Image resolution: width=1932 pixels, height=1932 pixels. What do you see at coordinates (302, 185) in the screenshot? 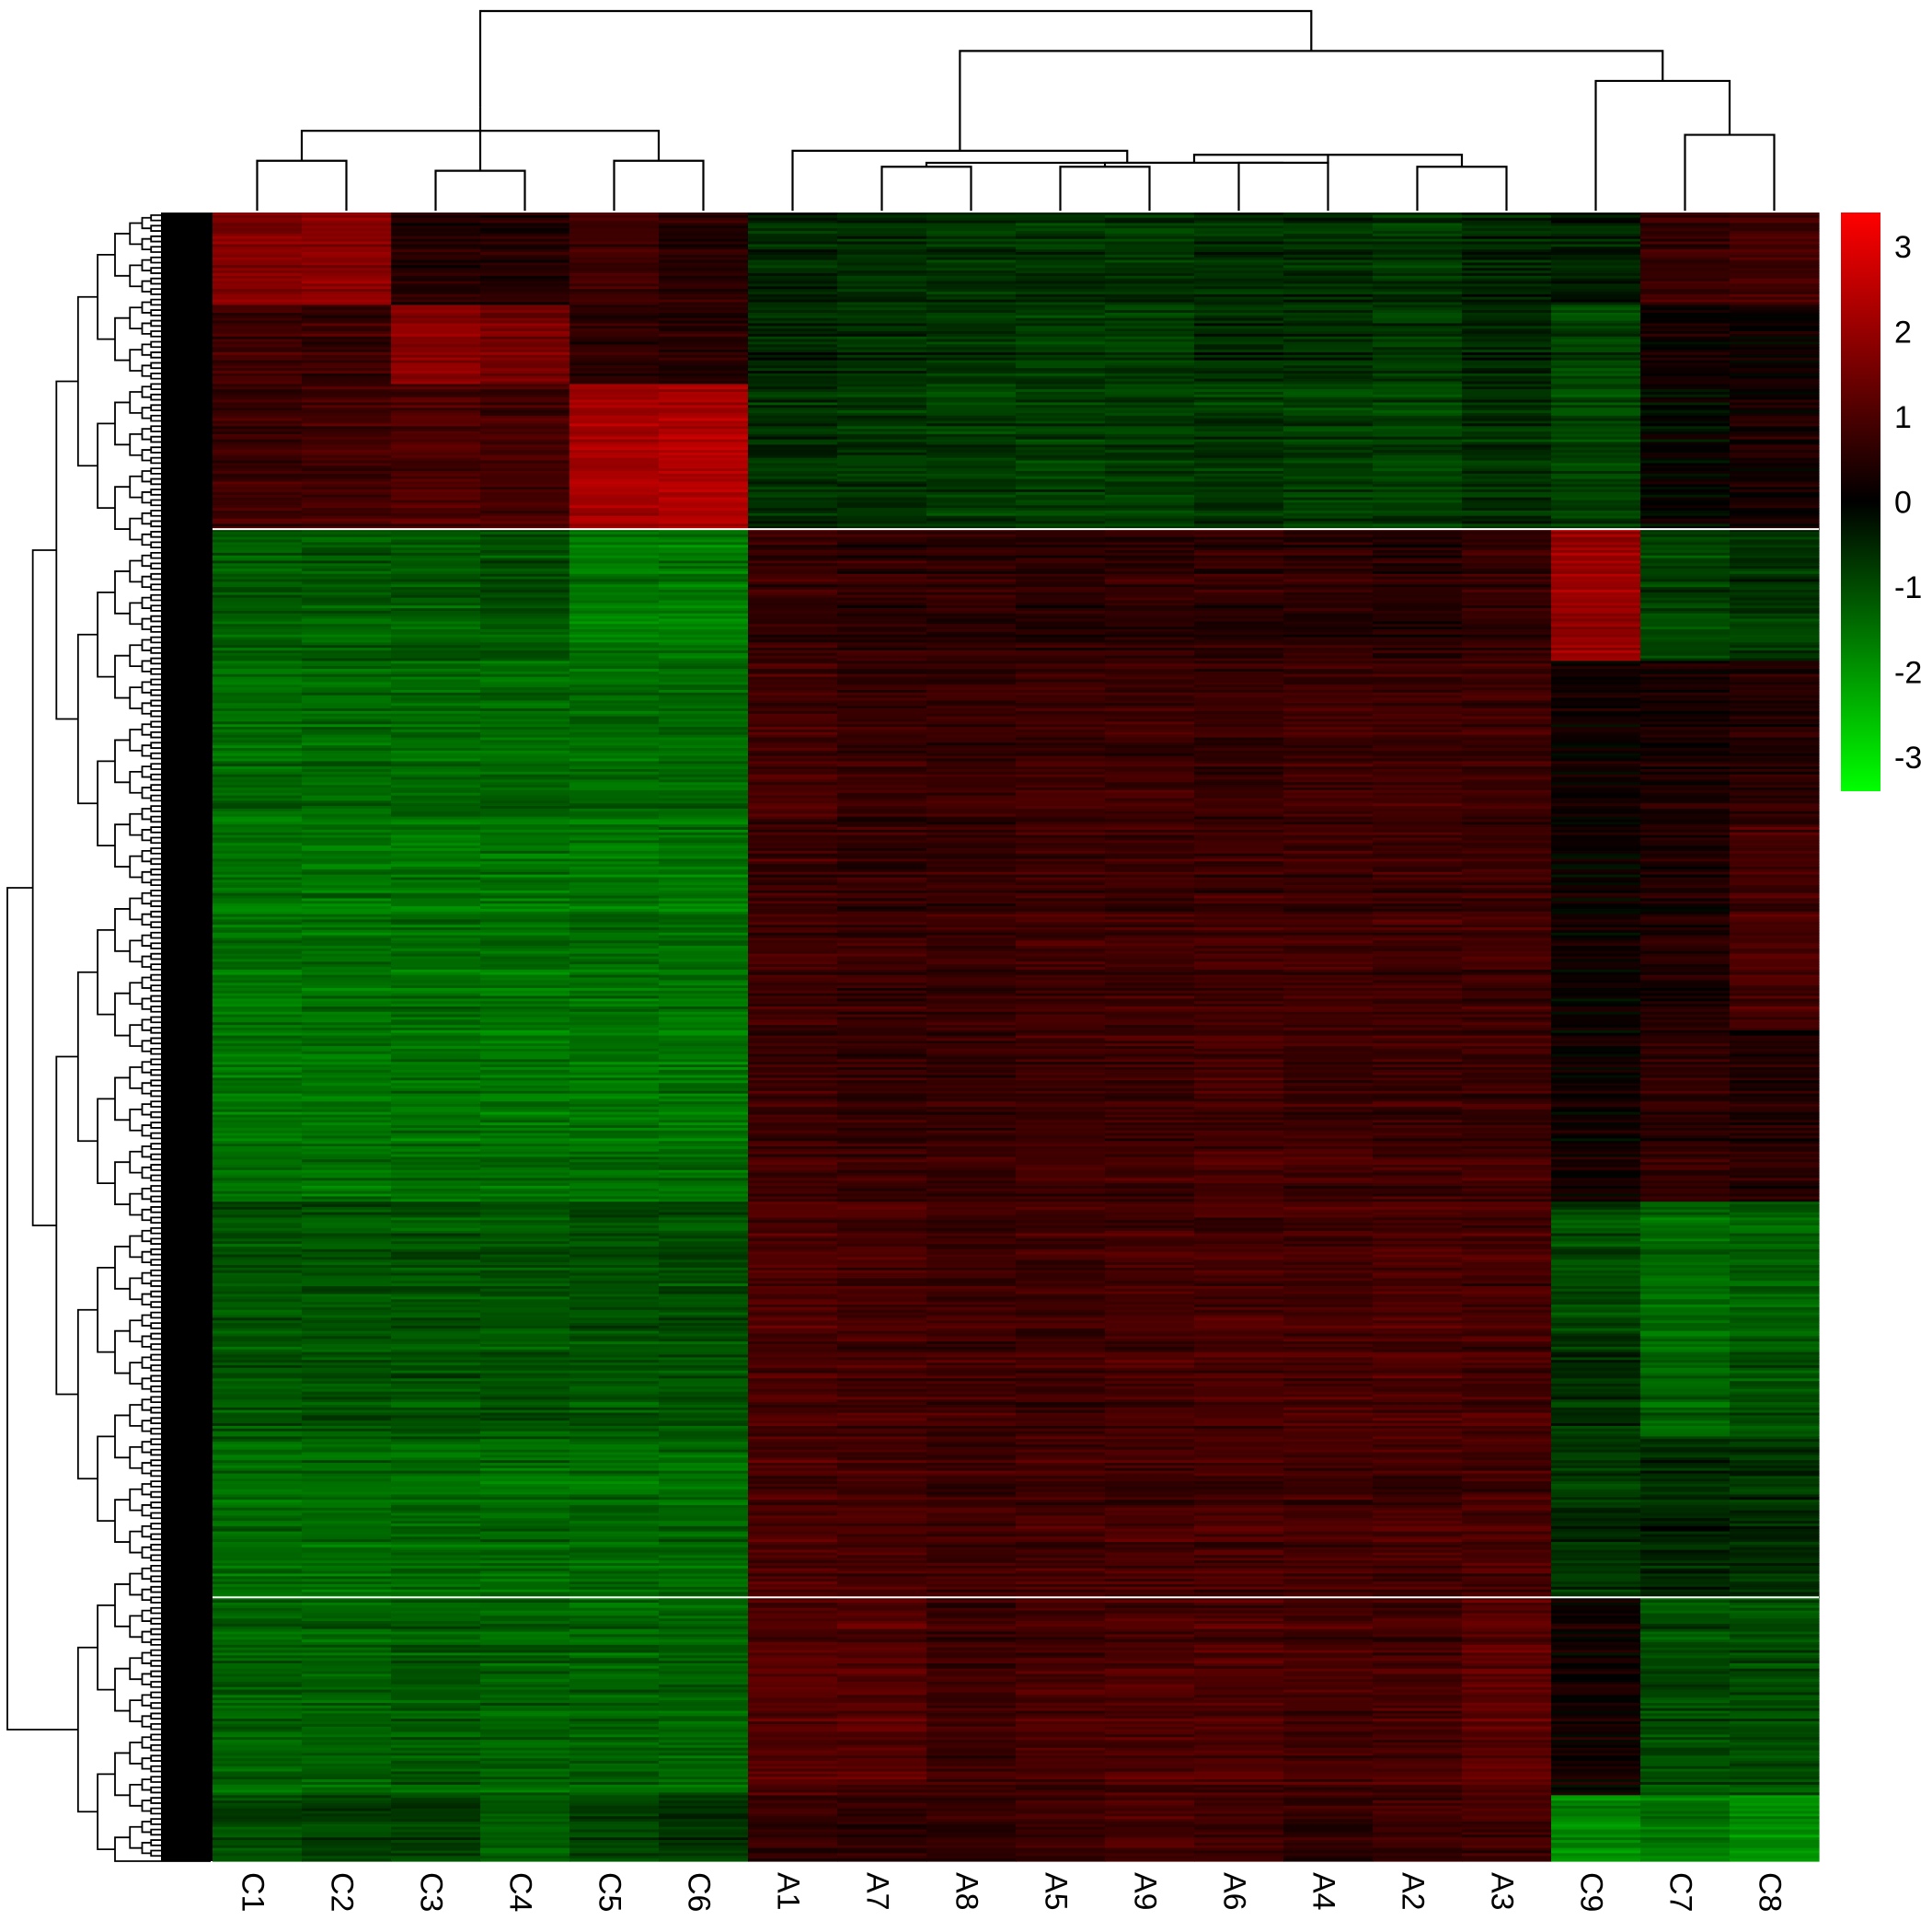
I see `dendrogram-branch` at bounding box center [302, 185].